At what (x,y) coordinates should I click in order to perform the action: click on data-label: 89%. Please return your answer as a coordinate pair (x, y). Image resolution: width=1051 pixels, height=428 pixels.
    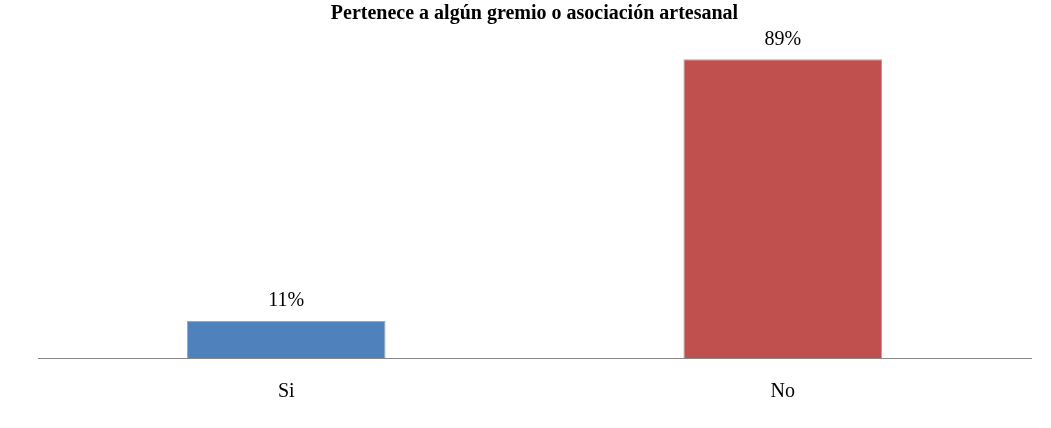
    Looking at the image, I should click on (783, 37).